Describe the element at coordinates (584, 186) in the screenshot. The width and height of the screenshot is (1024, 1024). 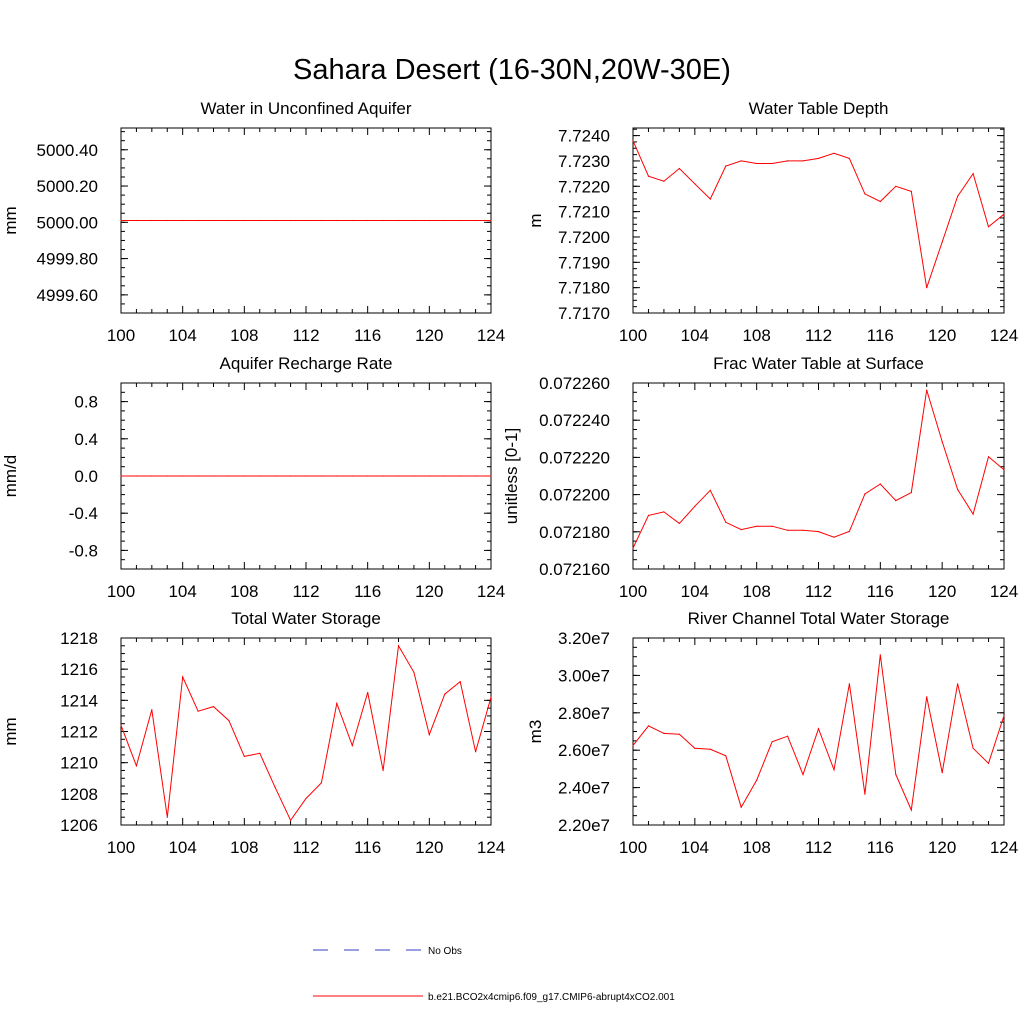
I see `y-tick-label: 7.7220` at that location.